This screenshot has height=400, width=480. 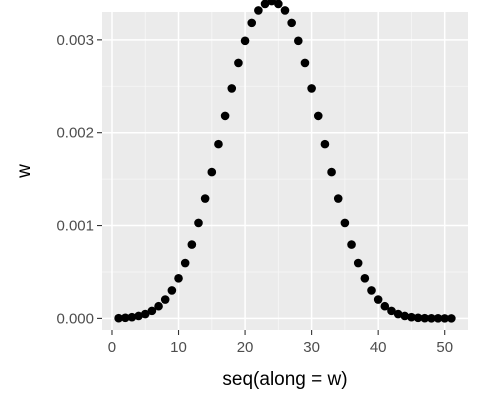 What do you see at coordinates (75, 226) in the screenshot?
I see `y-tick-label: 0.001` at bounding box center [75, 226].